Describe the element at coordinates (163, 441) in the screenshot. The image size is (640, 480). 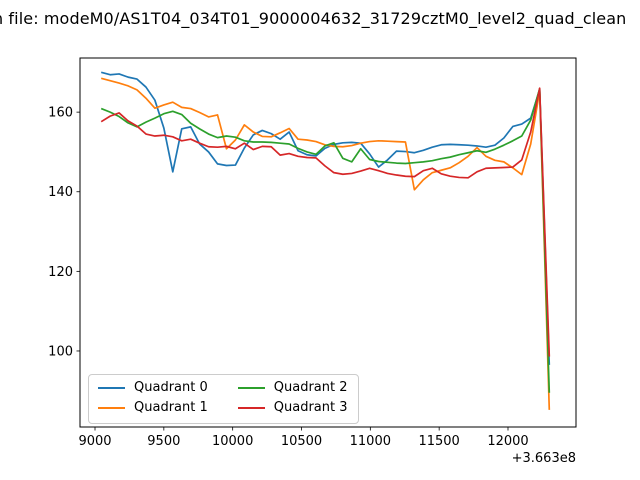
I see `x-tick-label: 9500` at that location.